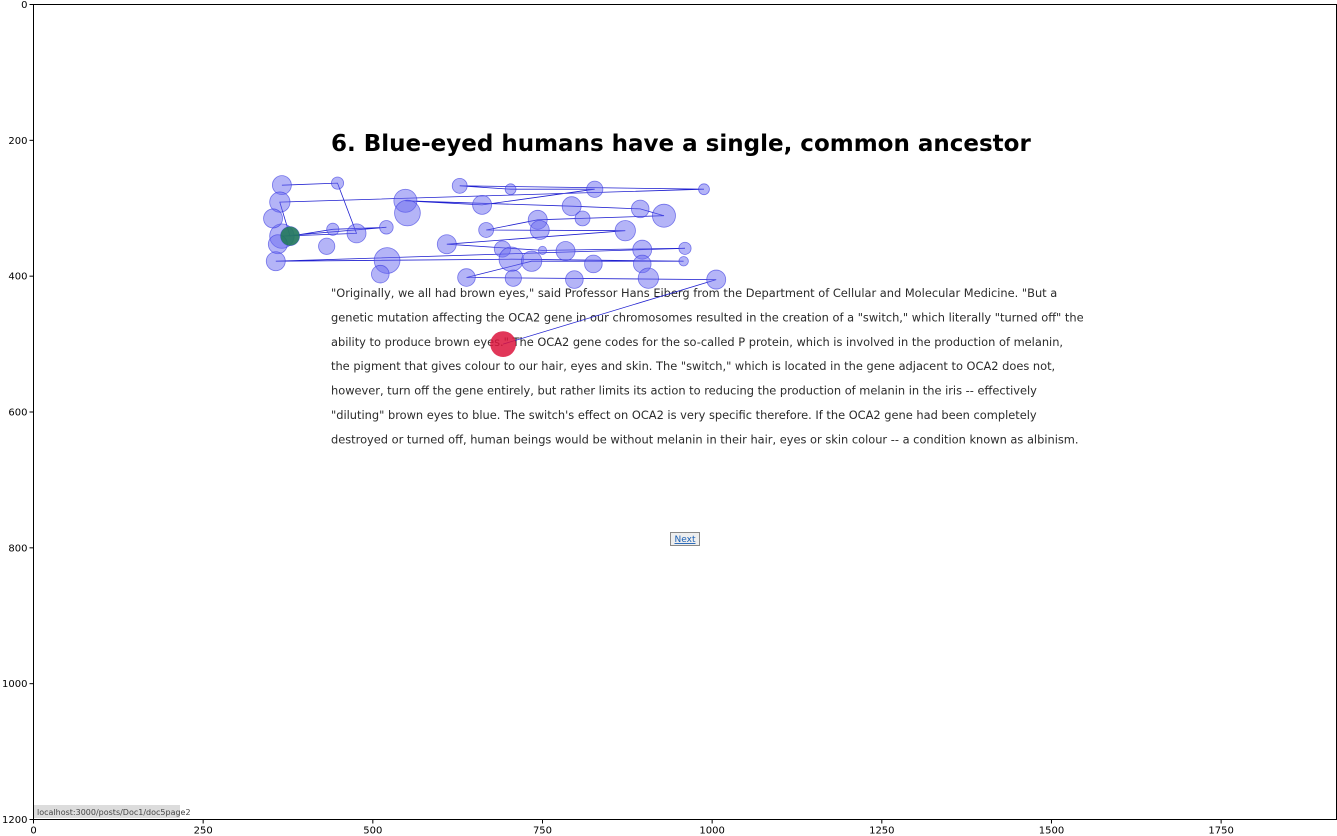 This screenshot has width=1337, height=836. What do you see at coordinates (17, 277) in the screenshot?
I see `y-tick-label: 400` at bounding box center [17, 277].